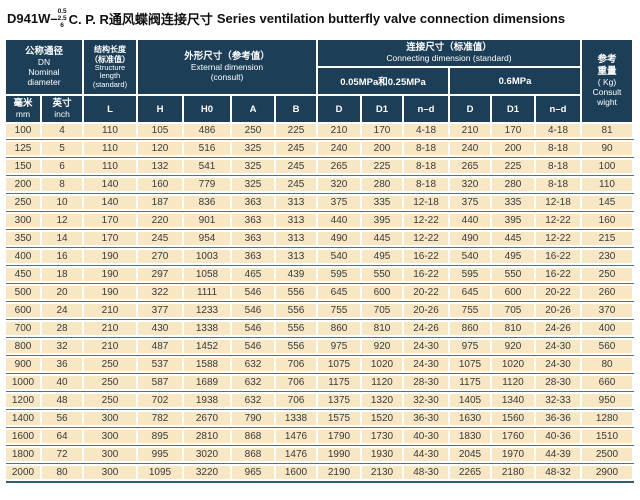  I want to click on header-label: 连接尺寸（标准值）, so click(449, 48).